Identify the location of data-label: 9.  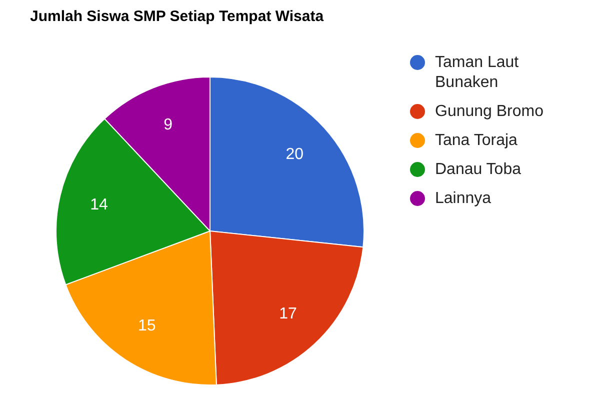
(168, 125).